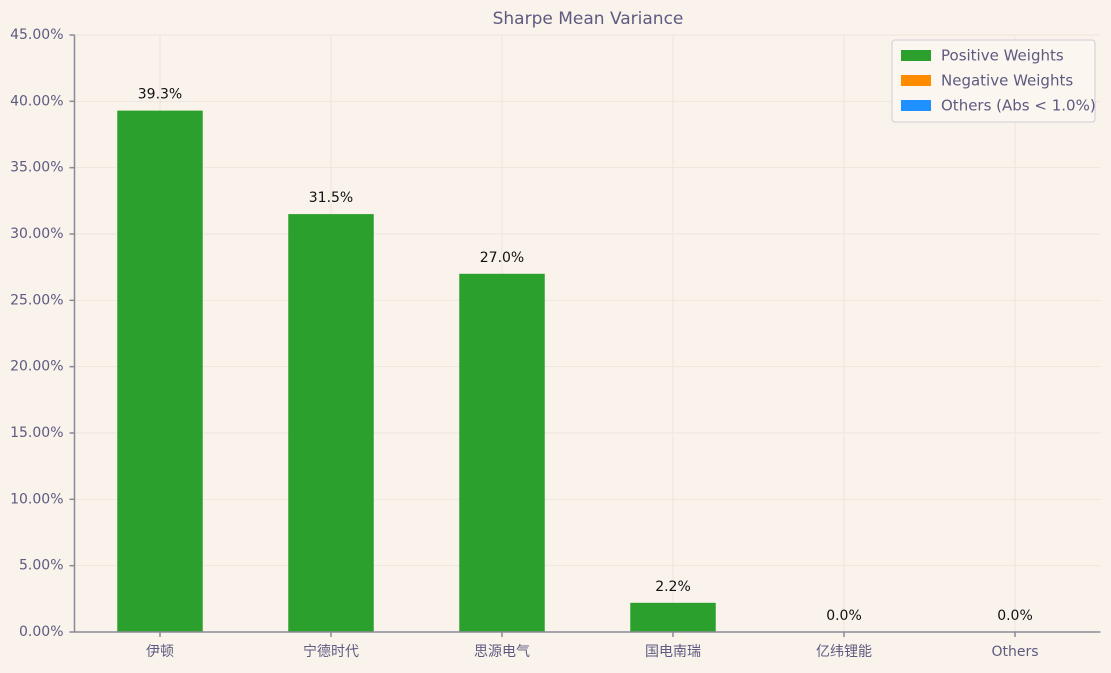  What do you see at coordinates (36, 433) in the screenshot?
I see `y-tick-label: 15.00%` at bounding box center [36, 433].